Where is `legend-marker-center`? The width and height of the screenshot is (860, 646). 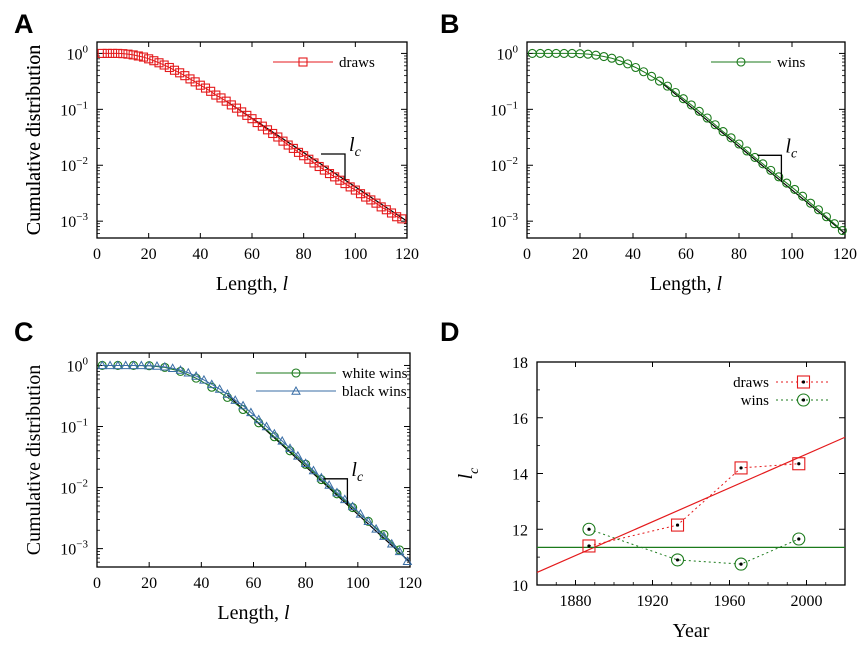 legend-marker-center is located at coordinates (803, 400).